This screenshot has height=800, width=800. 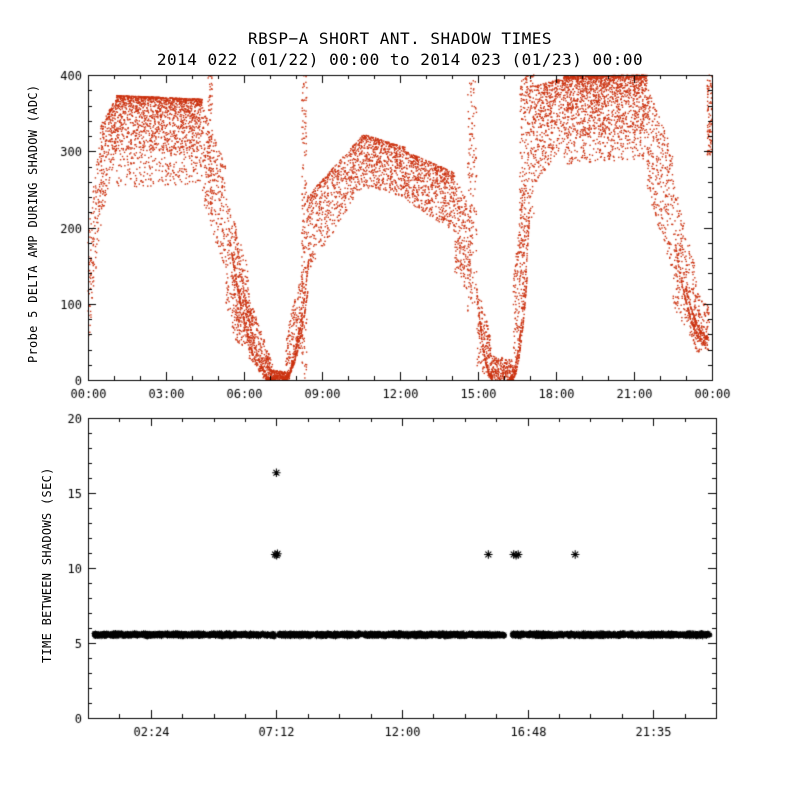 I want to click on chart-title: RBSP−A SHORT ANT. SHADOW TIMES, so click(x=400, y=38).